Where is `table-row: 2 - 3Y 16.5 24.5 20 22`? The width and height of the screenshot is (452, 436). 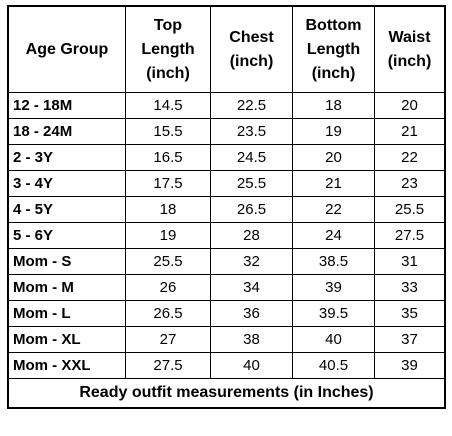 table-row: 2 - 3Y 16.5 24.5 20 22 is located at coordinates (226, 157).